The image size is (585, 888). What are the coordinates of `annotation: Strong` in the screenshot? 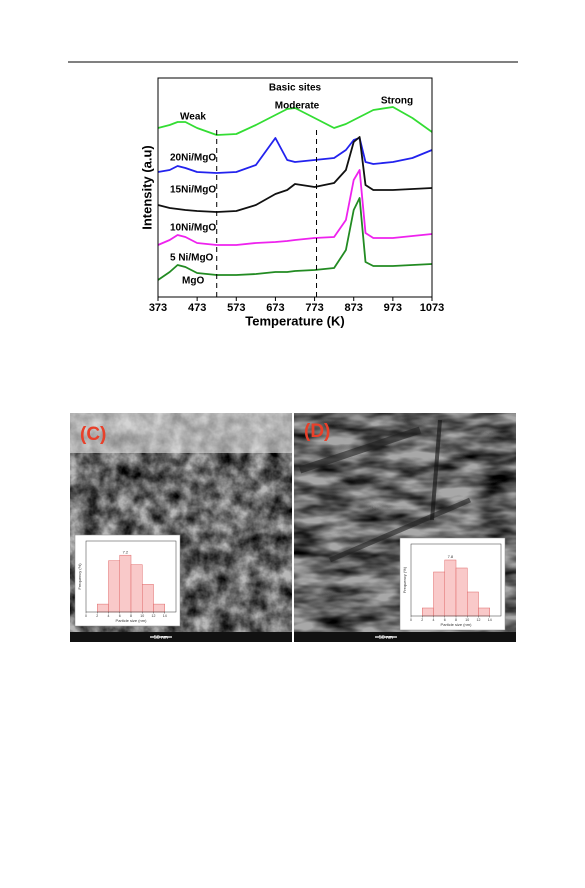 It's located at (397, 101).